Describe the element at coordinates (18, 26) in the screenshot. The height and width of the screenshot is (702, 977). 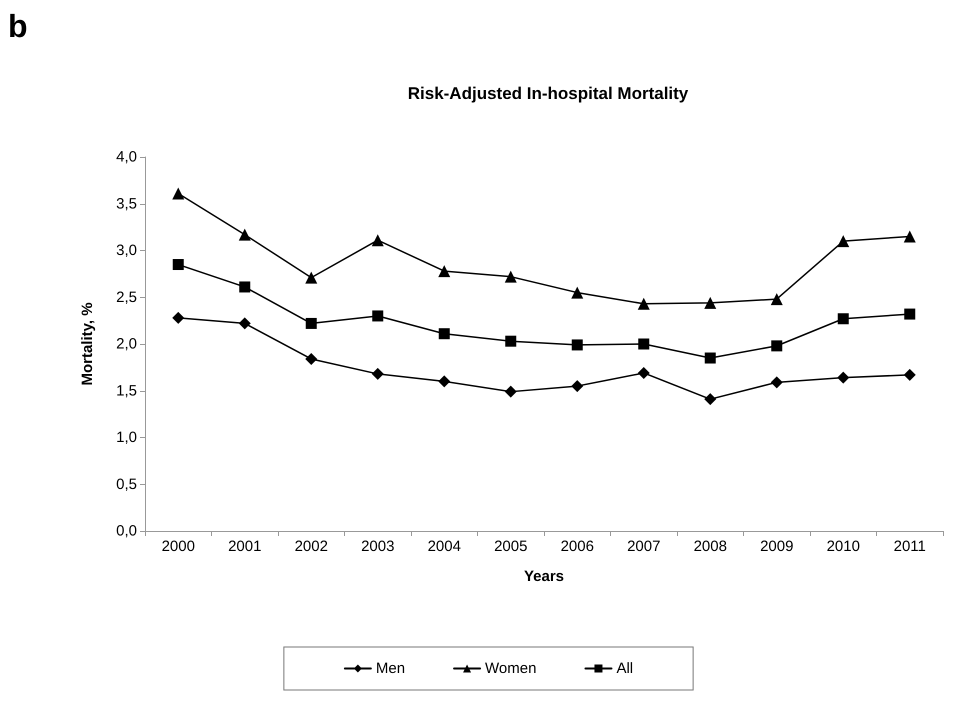
I see `text: b` at that location.